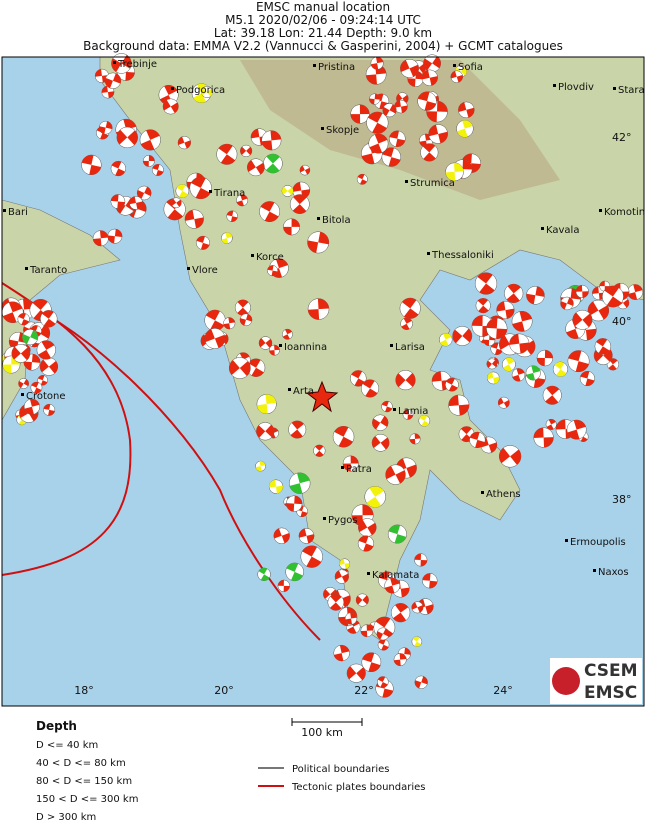  What do you see at coordinates (323, 7) in the screenshot?
I see `header-line: EMSC manual location` at bounding box center [323, 7].